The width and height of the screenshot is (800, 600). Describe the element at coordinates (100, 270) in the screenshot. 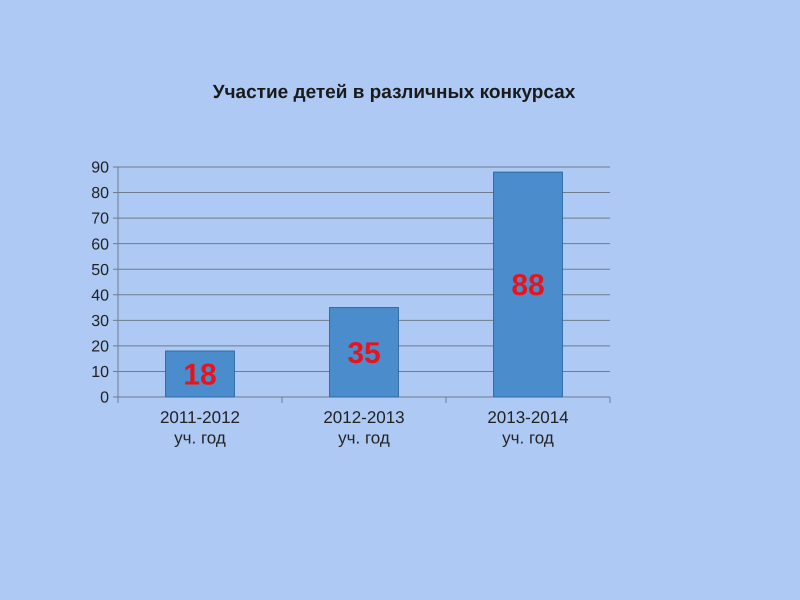

I see `y-tick-label: 50` at that location.